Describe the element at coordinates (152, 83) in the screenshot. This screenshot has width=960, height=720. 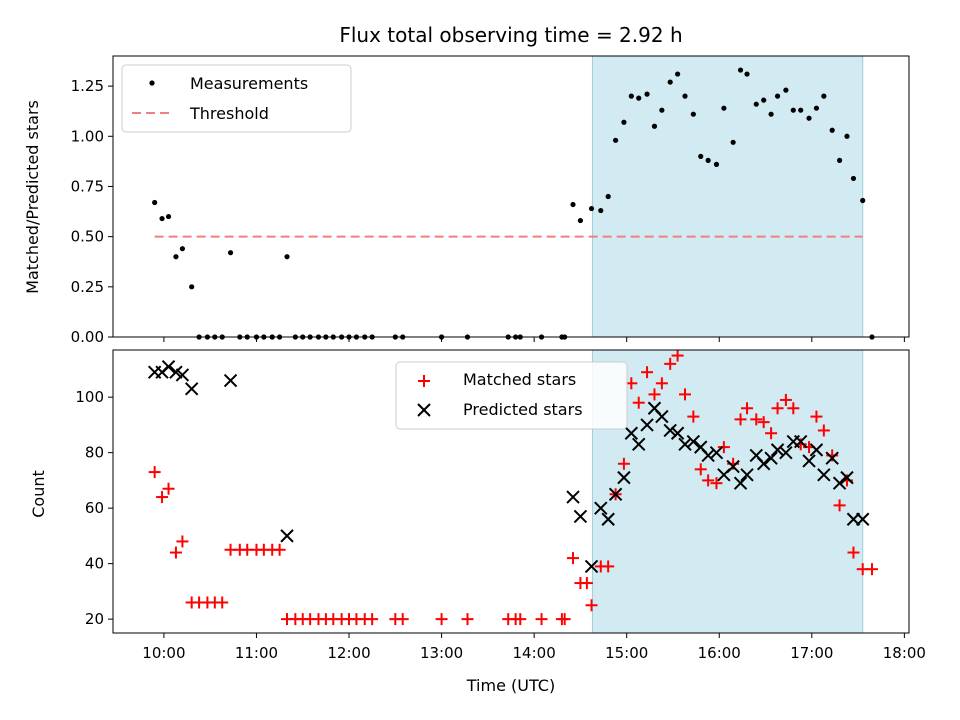
I see `legend-measurements-marker` at that location.